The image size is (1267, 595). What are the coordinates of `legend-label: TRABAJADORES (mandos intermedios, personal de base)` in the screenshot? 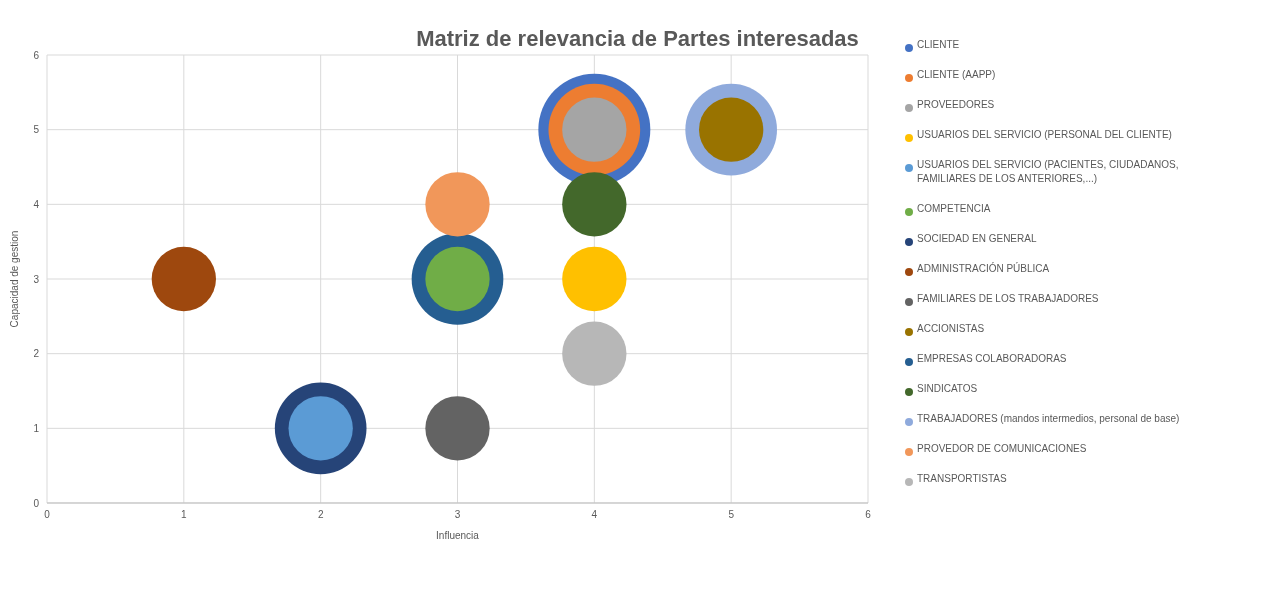 It's located at (1049, 419).